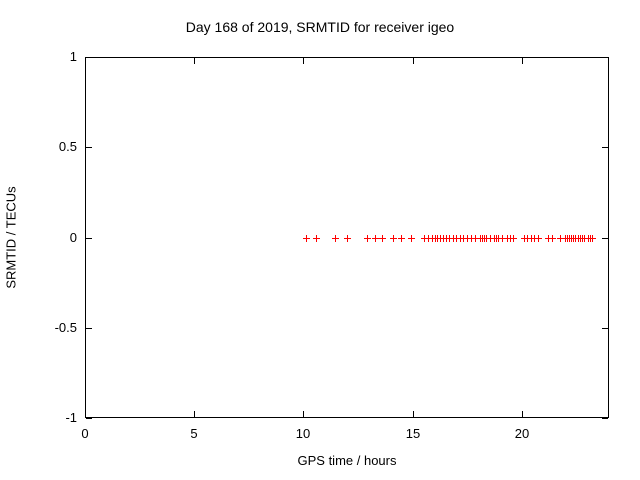 This screenshot has width=640, height=480. What do you see at coordinates (65, 327) in the screenshot?
I see `y-tick-label: -0.5` at bounding box center [65, 327].